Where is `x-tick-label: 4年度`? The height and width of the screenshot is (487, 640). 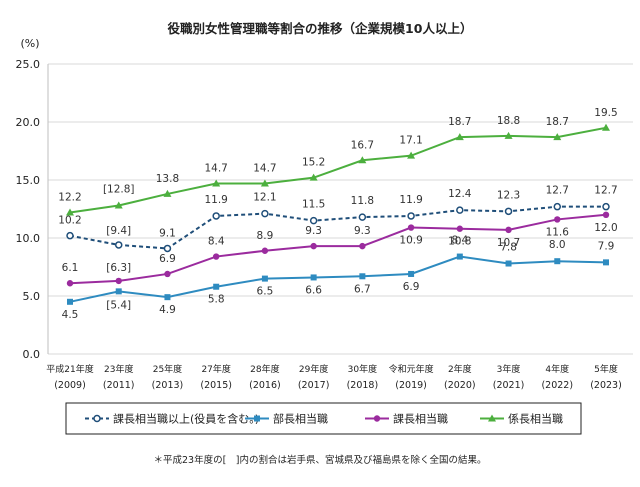
x-tick-label: 4年度 is located at coordinates (557, 369).